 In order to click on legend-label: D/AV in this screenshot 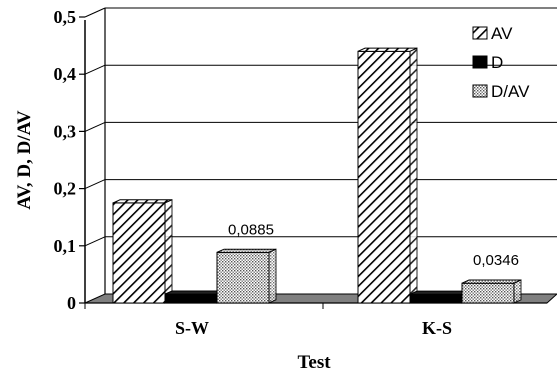, I will do `click(510, 91)`.